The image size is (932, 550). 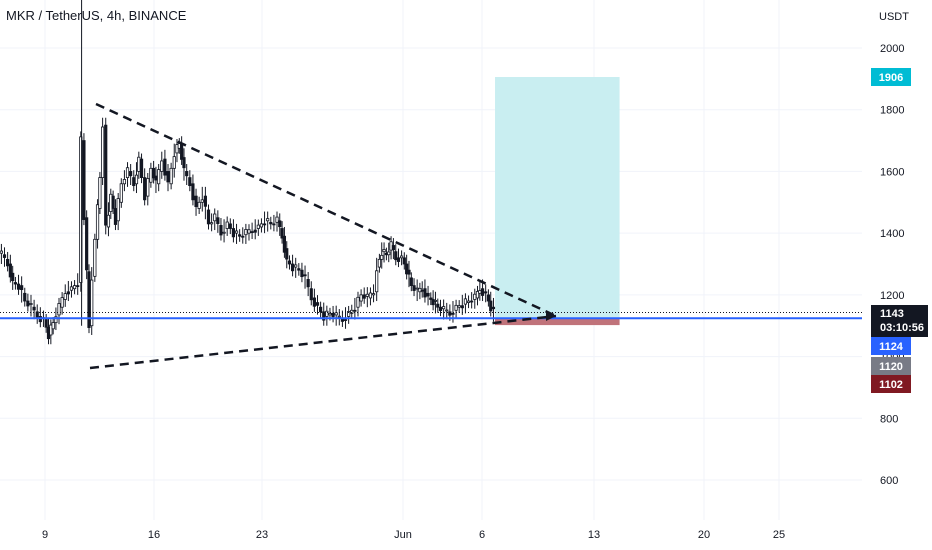 I want to click on y-tick-label: 600, so click(x=889, y=481).